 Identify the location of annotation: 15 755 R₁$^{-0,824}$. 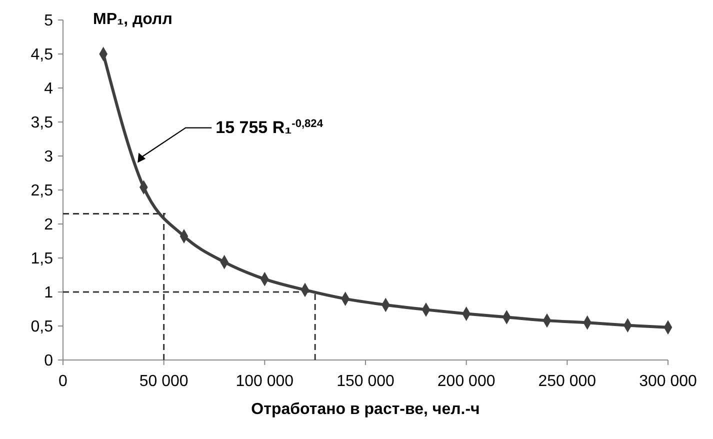
(270, 127).